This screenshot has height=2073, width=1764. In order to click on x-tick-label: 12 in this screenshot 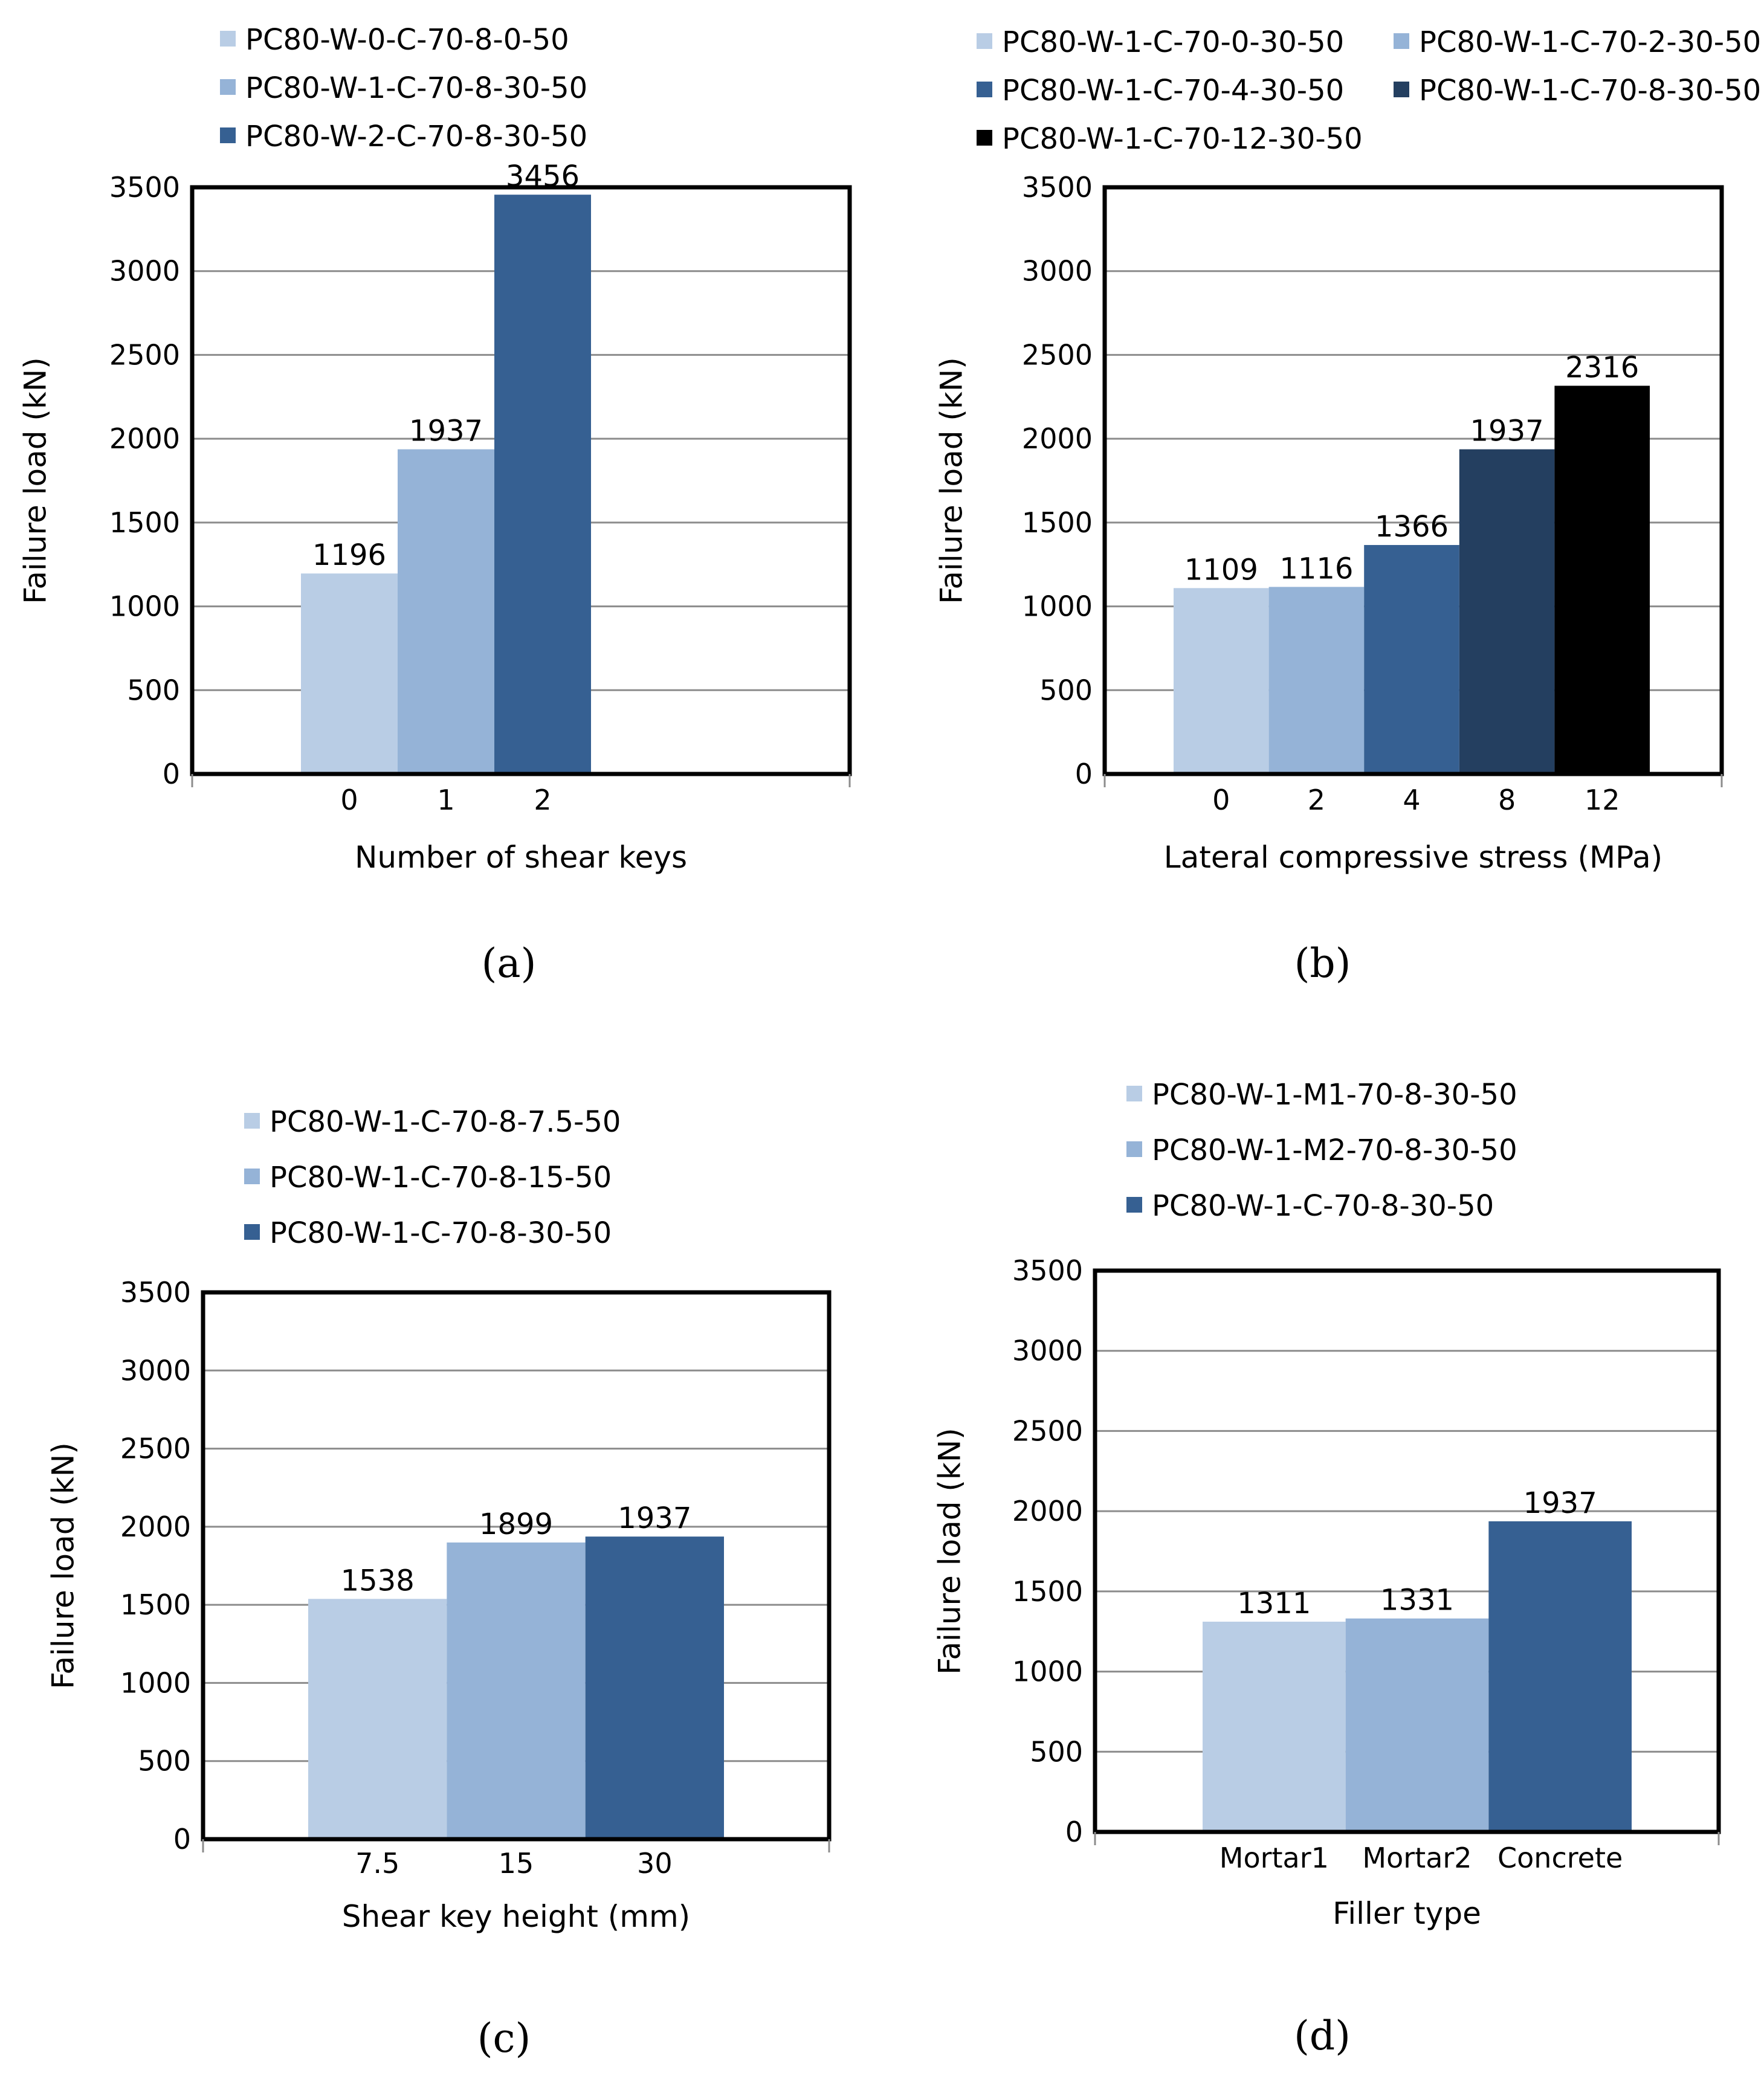, I will do `click(1602, 800)`.